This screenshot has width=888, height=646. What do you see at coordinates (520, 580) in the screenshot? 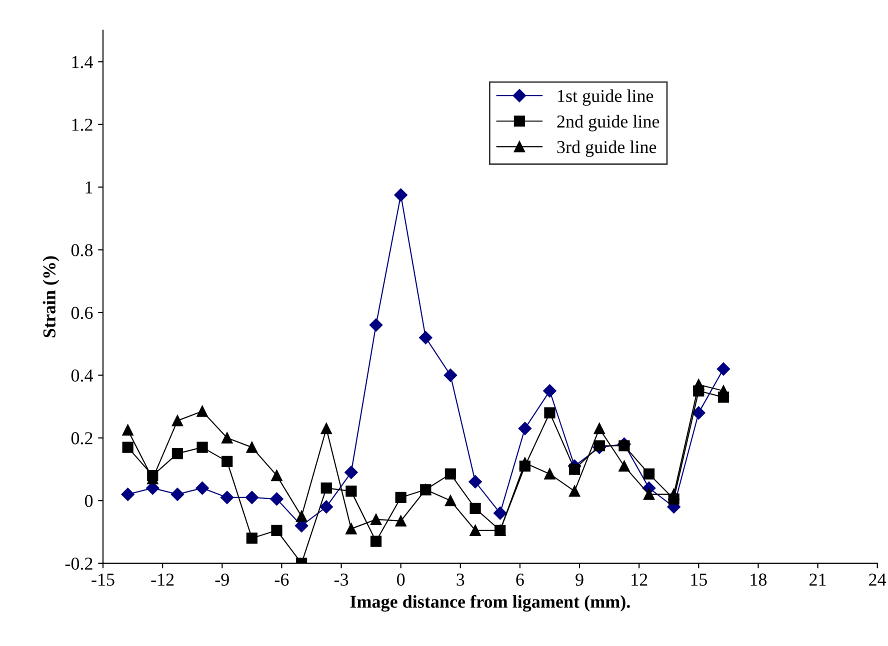
I see `x-tick-label: 6` at bounding box center [520, 580].